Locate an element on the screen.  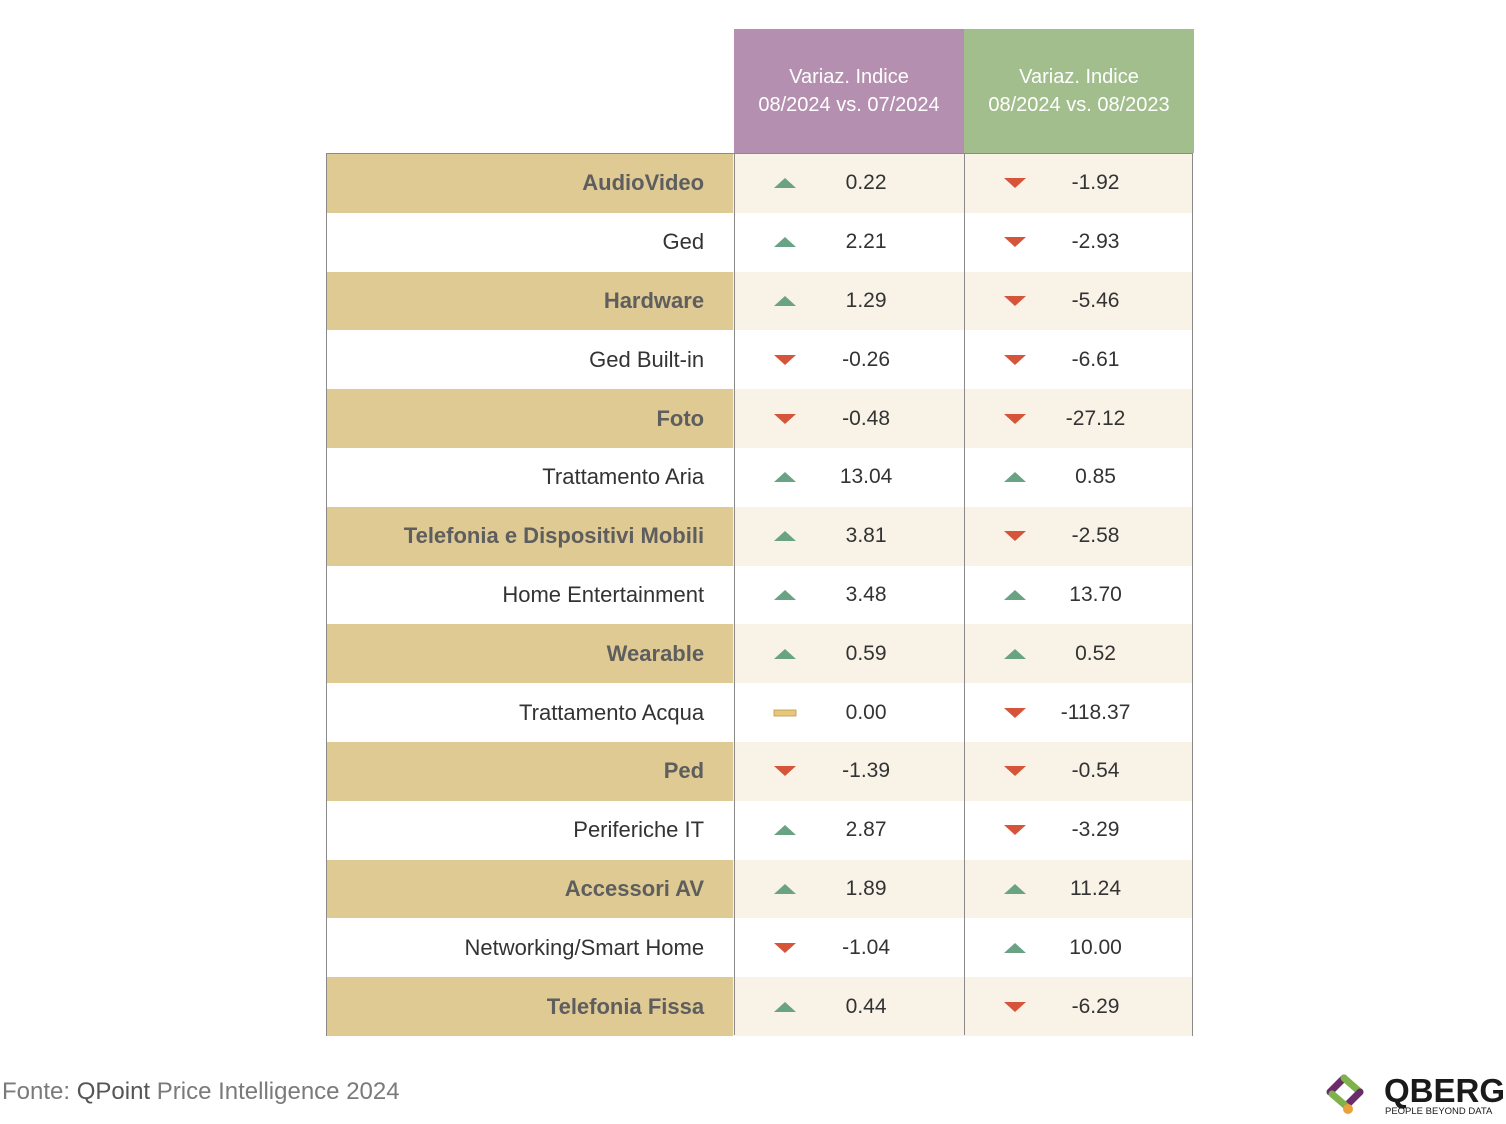
table-row: Trattamento Acqua 0.00 -118.37 is located at coordinates (759, 712).